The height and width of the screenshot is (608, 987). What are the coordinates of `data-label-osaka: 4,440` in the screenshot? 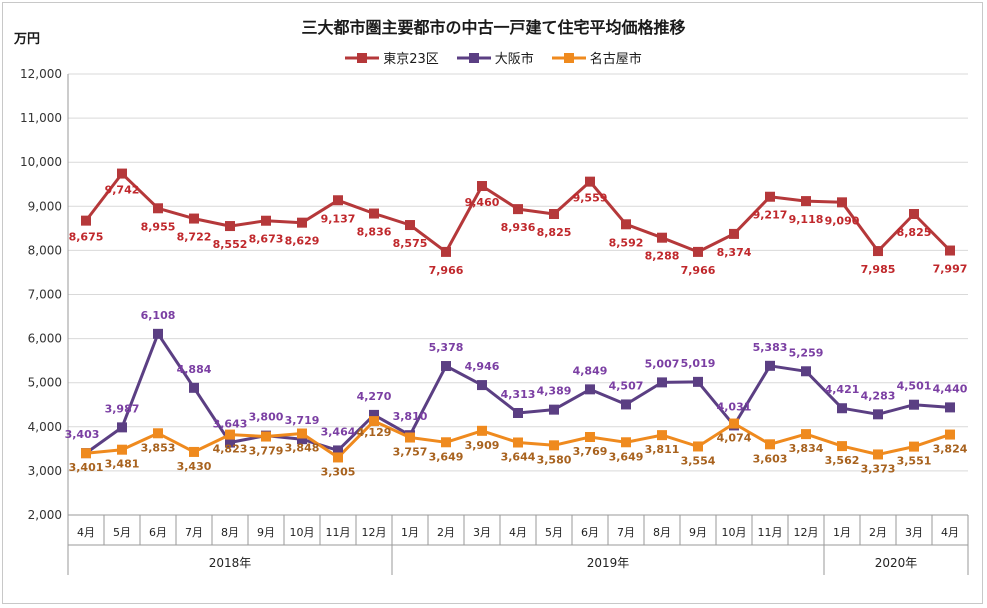 It's located at (950, 388).